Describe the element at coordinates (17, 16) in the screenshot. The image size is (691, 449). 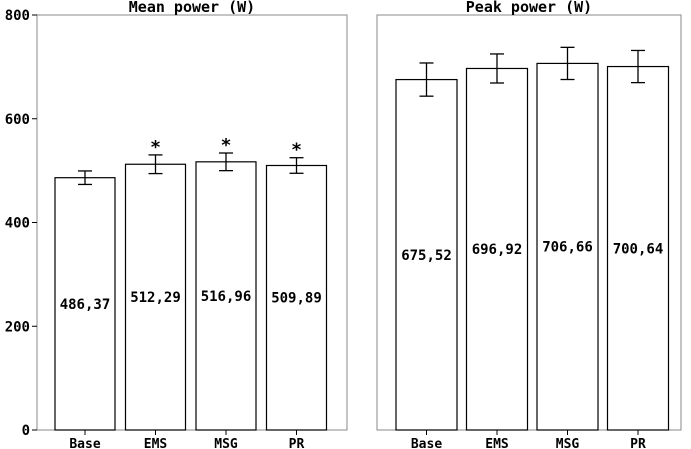
I see `y-tick-label: 800` at that location.